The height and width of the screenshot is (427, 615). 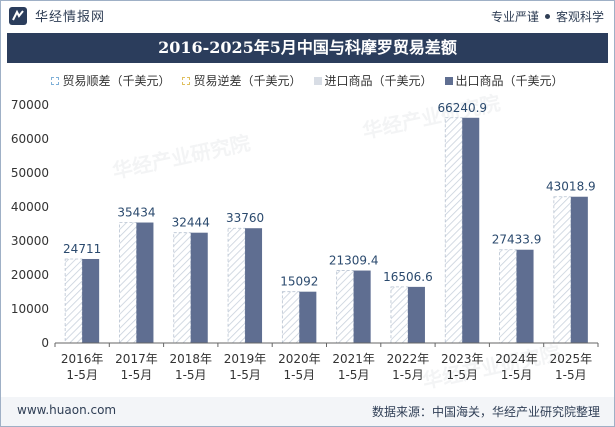 What do you see at coordinates (30, 241) in the screenshot?
I see `y-tick-label: 30000` at bounding box center [30, 241].